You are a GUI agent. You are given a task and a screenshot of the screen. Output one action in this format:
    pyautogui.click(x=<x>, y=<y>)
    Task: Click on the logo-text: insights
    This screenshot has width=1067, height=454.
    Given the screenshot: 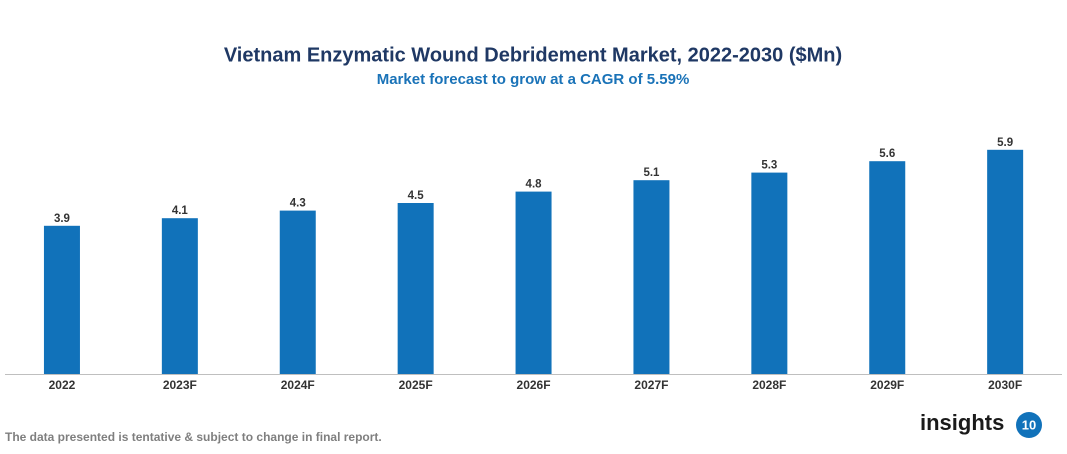 What is the action you would take?
    pyautogui.click(x=962, y=422)
    